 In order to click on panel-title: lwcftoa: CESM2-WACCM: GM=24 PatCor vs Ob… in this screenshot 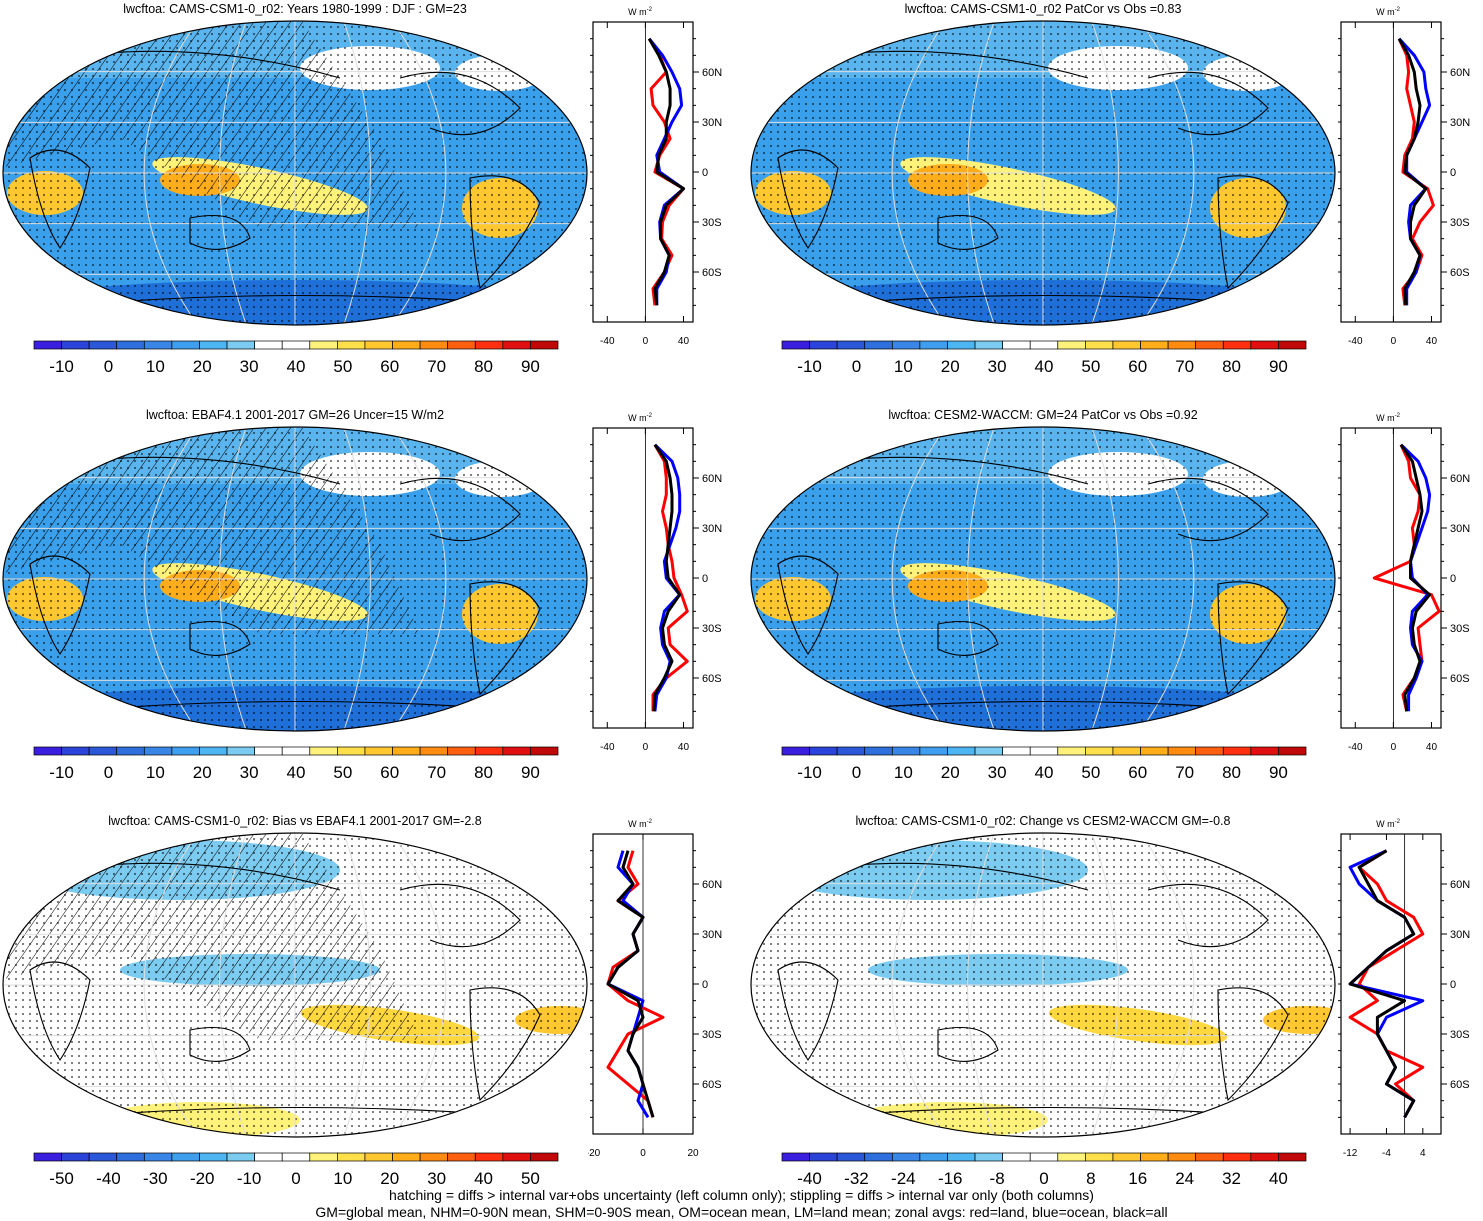, I will do `click(1043, 415)`.